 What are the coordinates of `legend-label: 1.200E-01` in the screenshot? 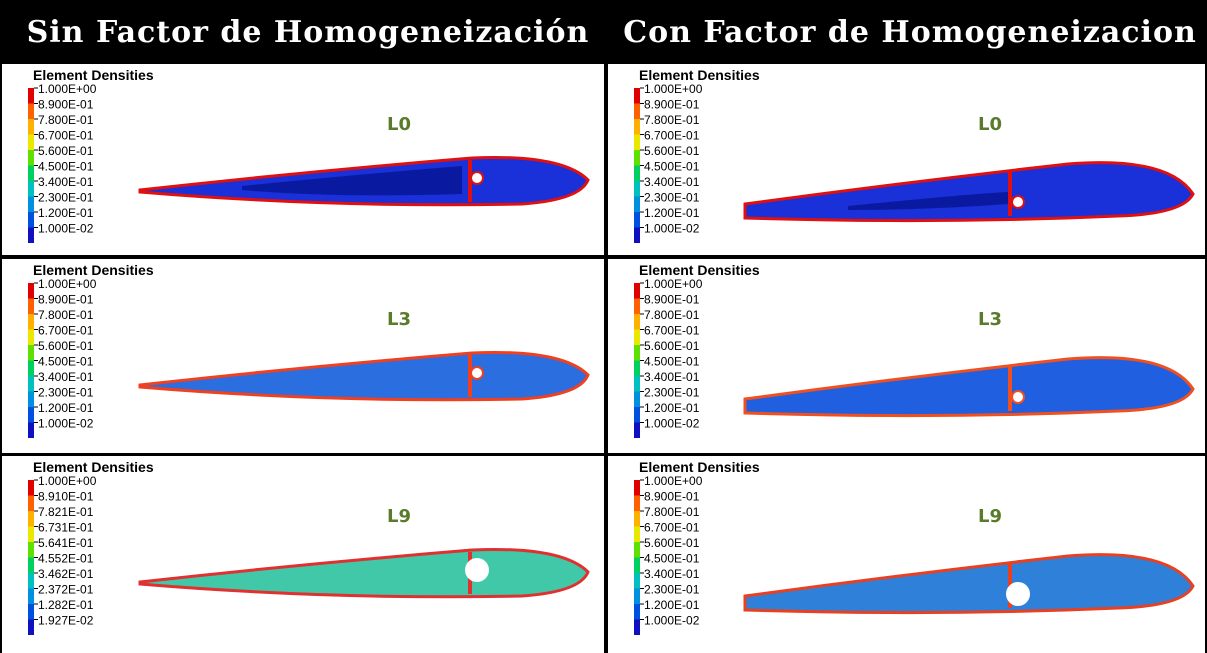 It's located at (66, 408).